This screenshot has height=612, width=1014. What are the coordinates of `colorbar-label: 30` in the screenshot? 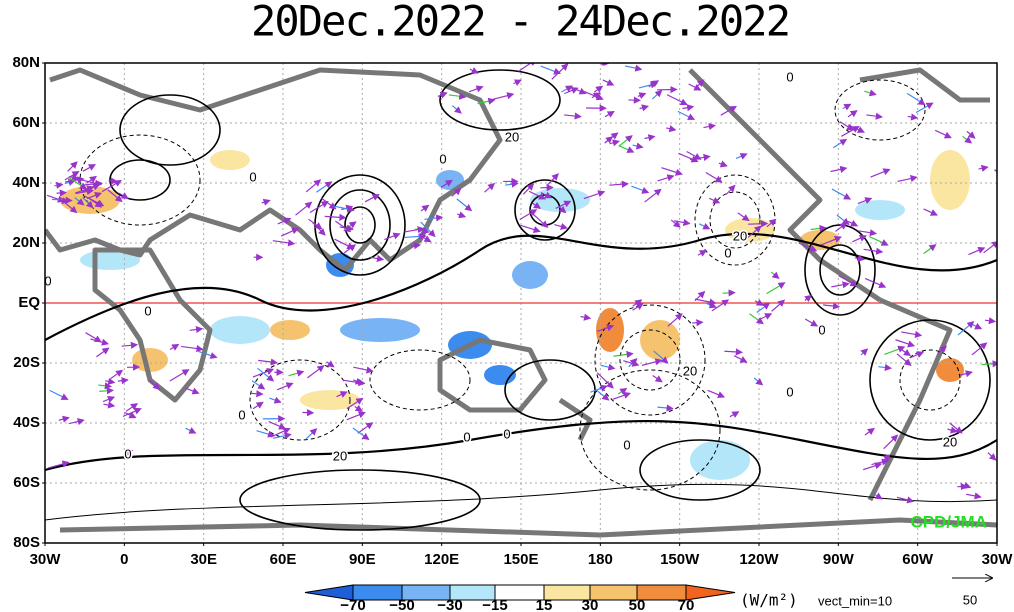 It's located at (590, 604).